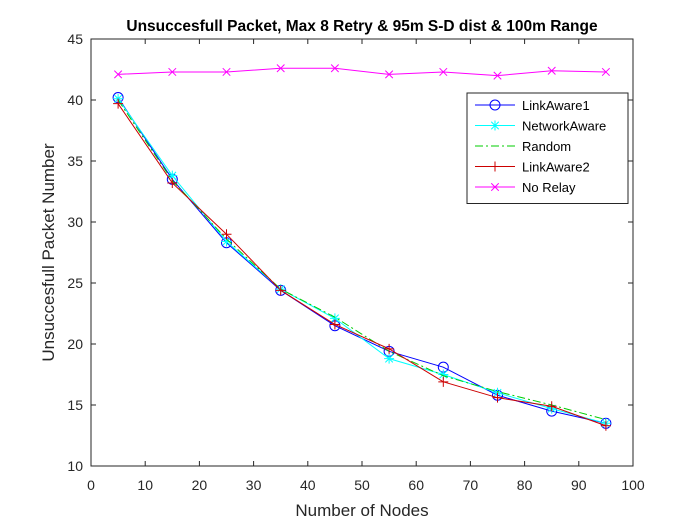 This screenshot has width=700, height=525. I want to click on x-tick-label: 90, so click(579, 485).